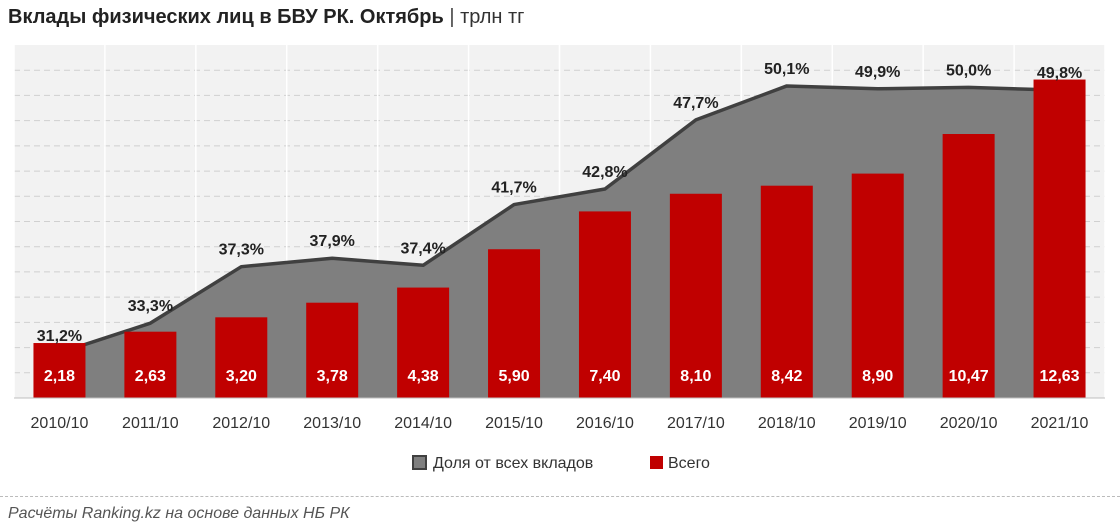 This screenshot has height=532, width=1120. Describe the element at coordinates (689, 463) in the screenshot. I see `legend-label-total: Всего` at that location.